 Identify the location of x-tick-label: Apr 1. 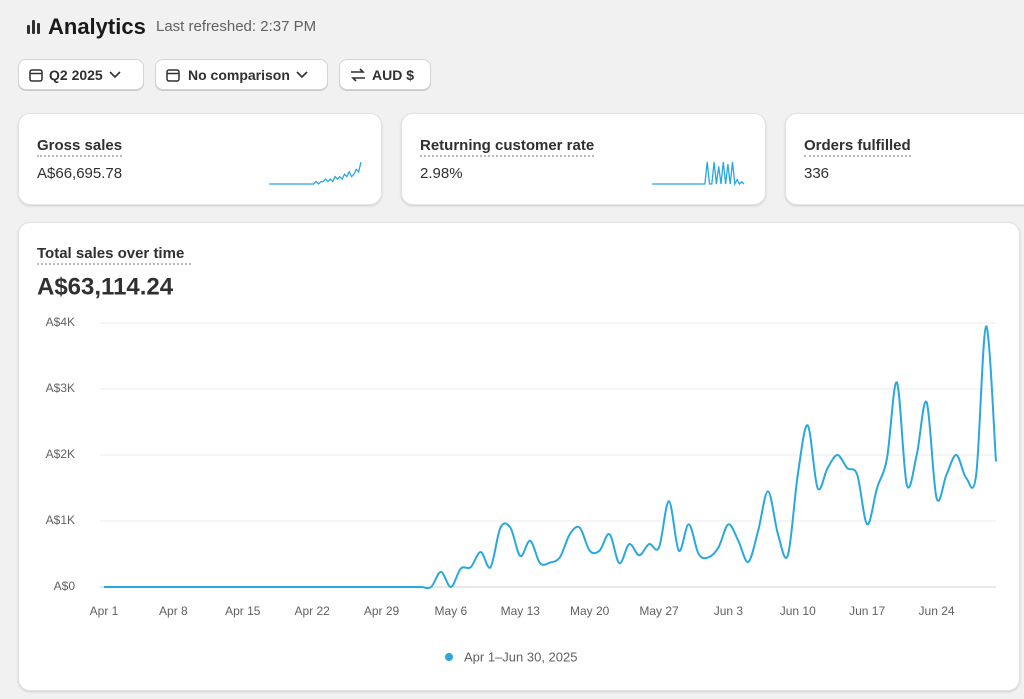
(104, 611).